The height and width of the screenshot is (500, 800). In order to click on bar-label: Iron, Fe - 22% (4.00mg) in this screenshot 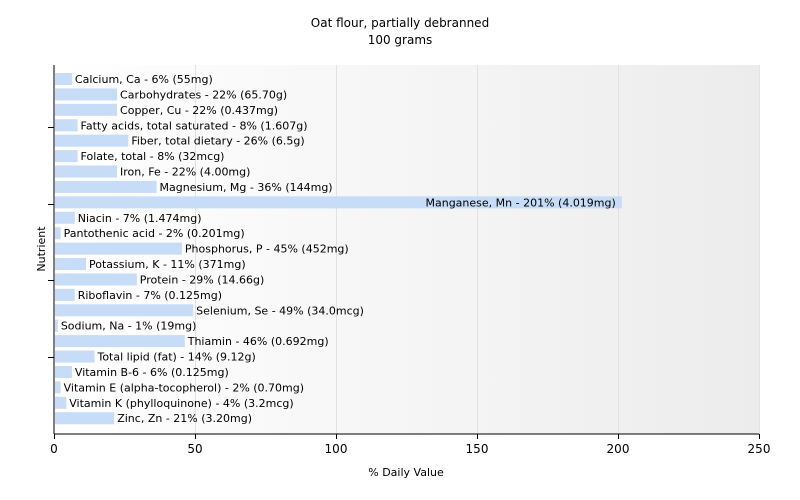, I will do `click(185, 172)`.